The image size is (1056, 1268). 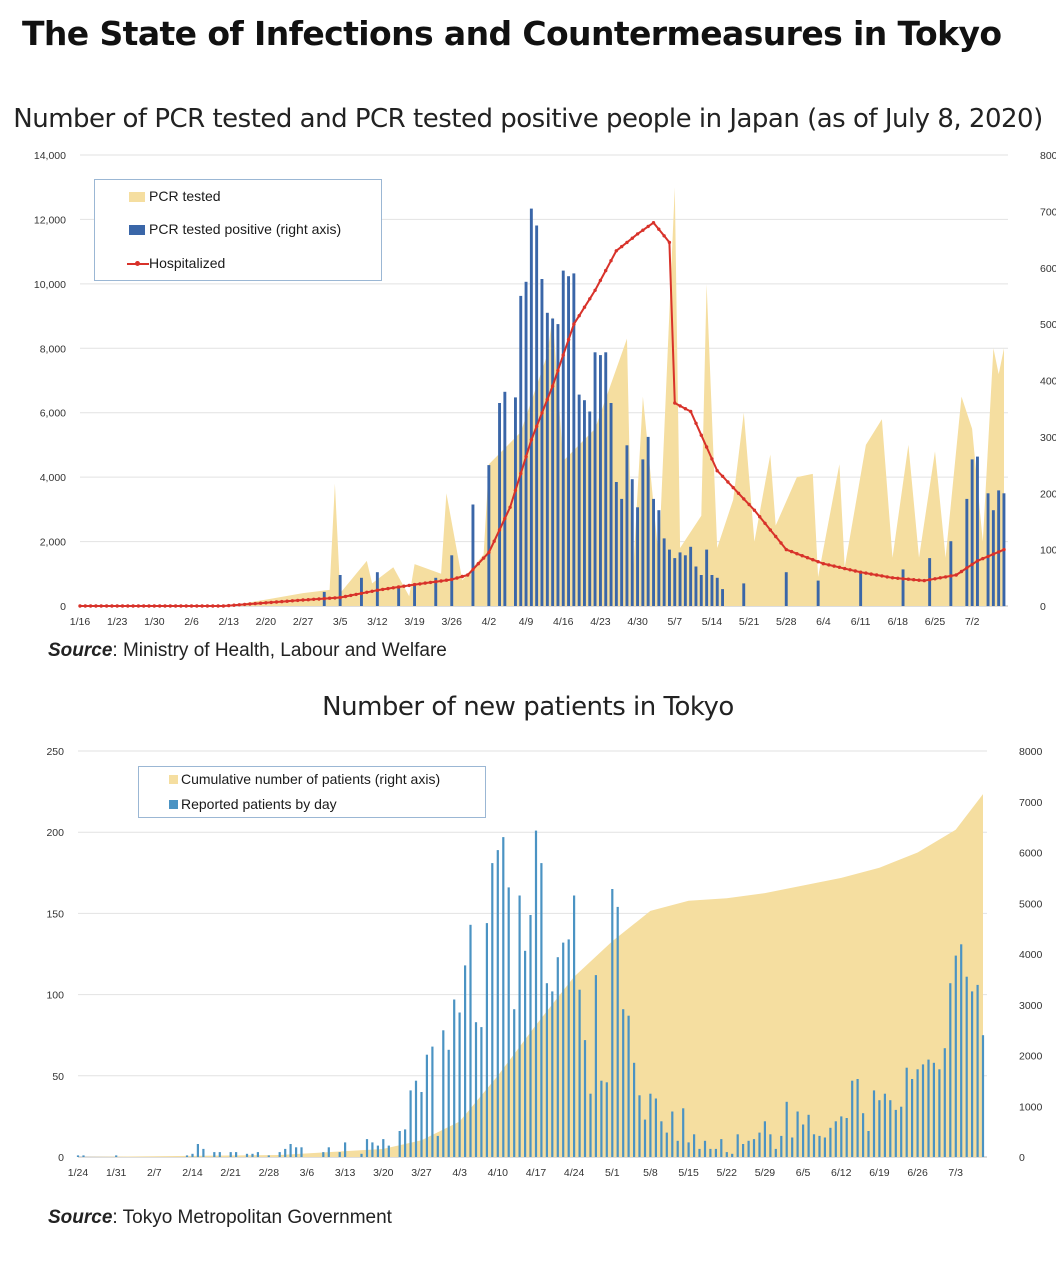 What do you see at coordinates (803, 1173) in the screenshot?
I see `x-tick-label: 6/5` at bounding box center [803, 1173].